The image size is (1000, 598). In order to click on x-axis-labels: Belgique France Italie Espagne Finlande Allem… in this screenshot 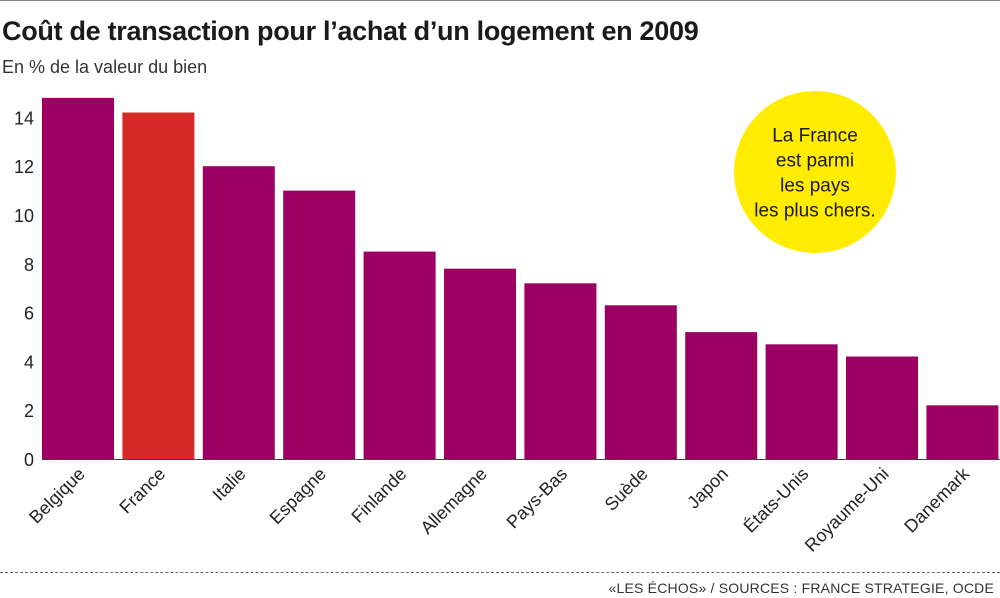, I will do `click(499, 509)`.